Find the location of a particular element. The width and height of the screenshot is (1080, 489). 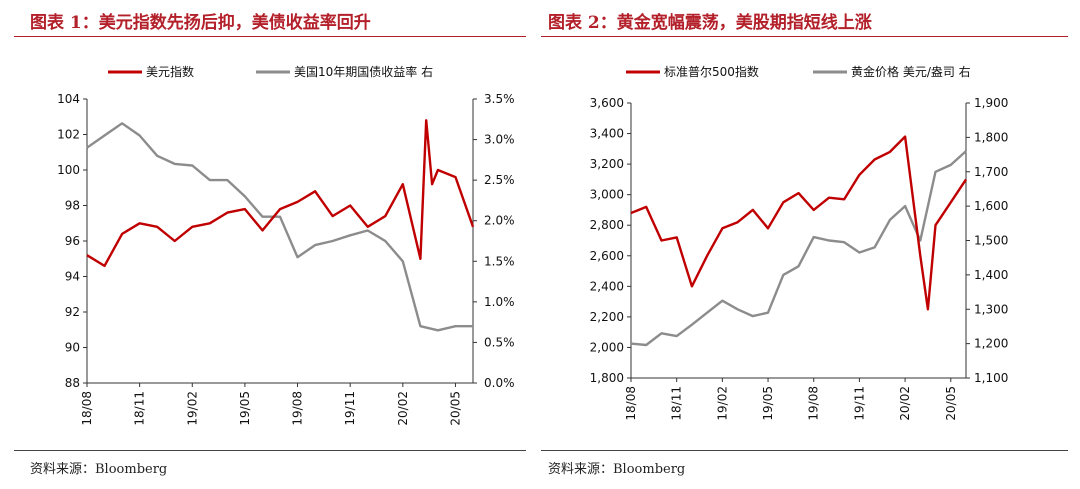

chart2-title: 图表 2：黄金宽幅震荡，美股期指短线上涨 is located at coordinates (710, 23).